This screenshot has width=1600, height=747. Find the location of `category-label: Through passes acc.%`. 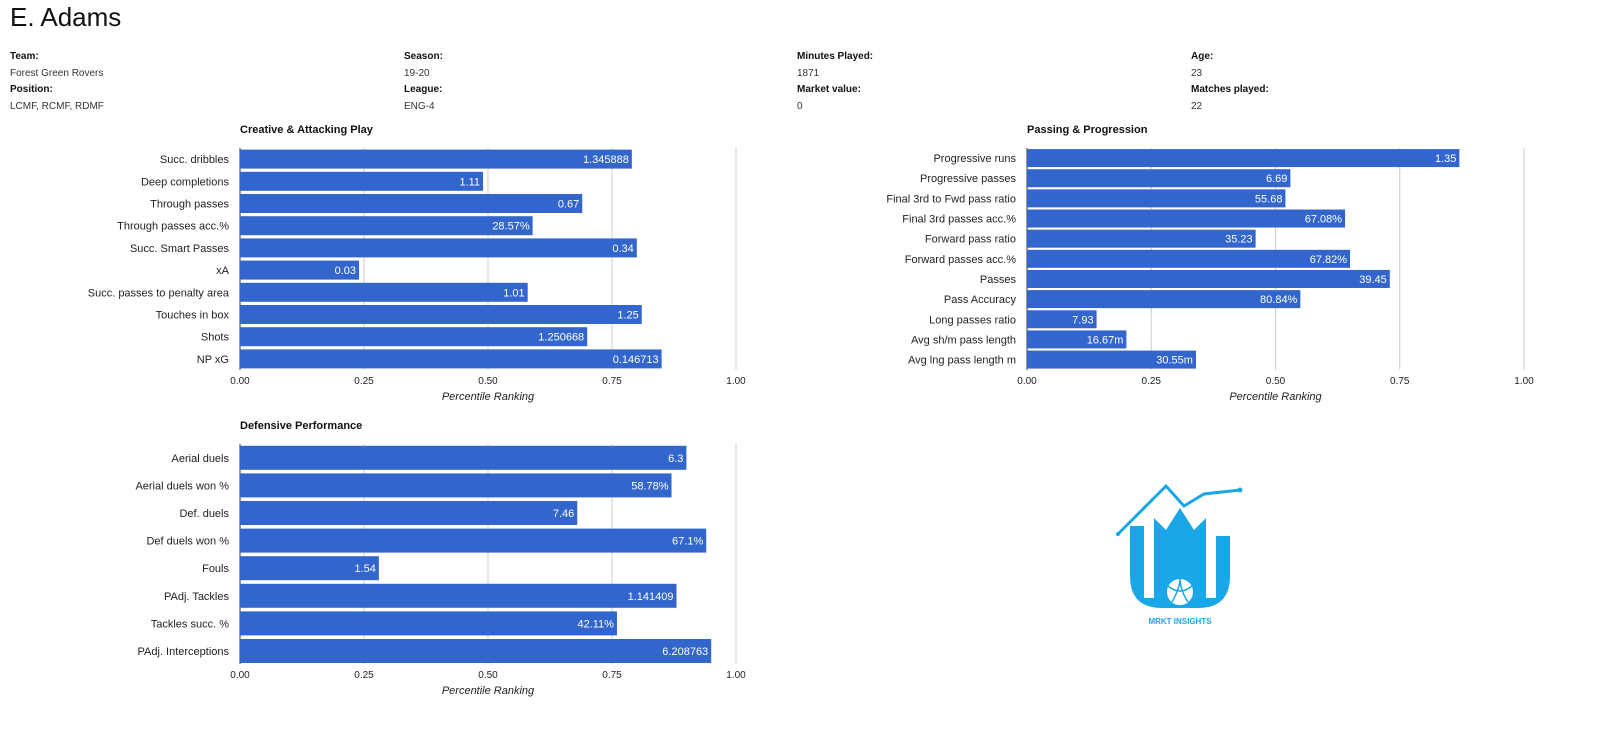

category-label: Through passes acc.% is located at coordinates (173, 227).